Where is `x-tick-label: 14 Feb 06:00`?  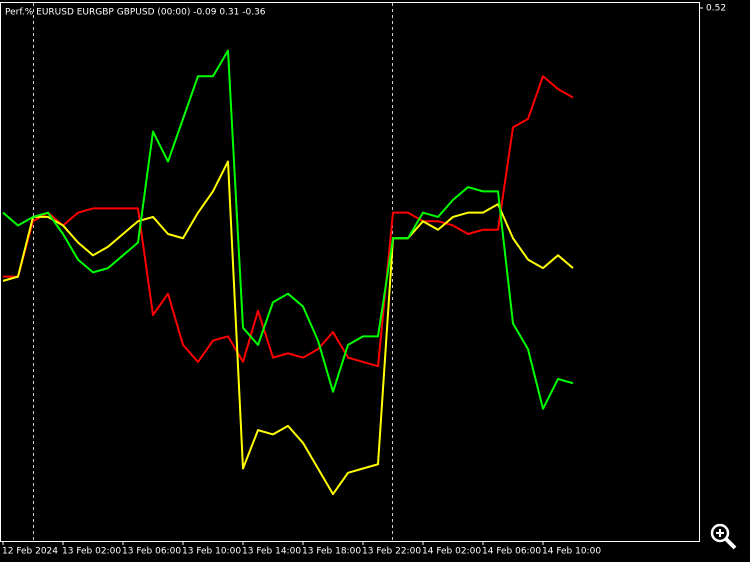 x-tick-label: 14 Feb 06:00 is located at coordinates (511, 552).